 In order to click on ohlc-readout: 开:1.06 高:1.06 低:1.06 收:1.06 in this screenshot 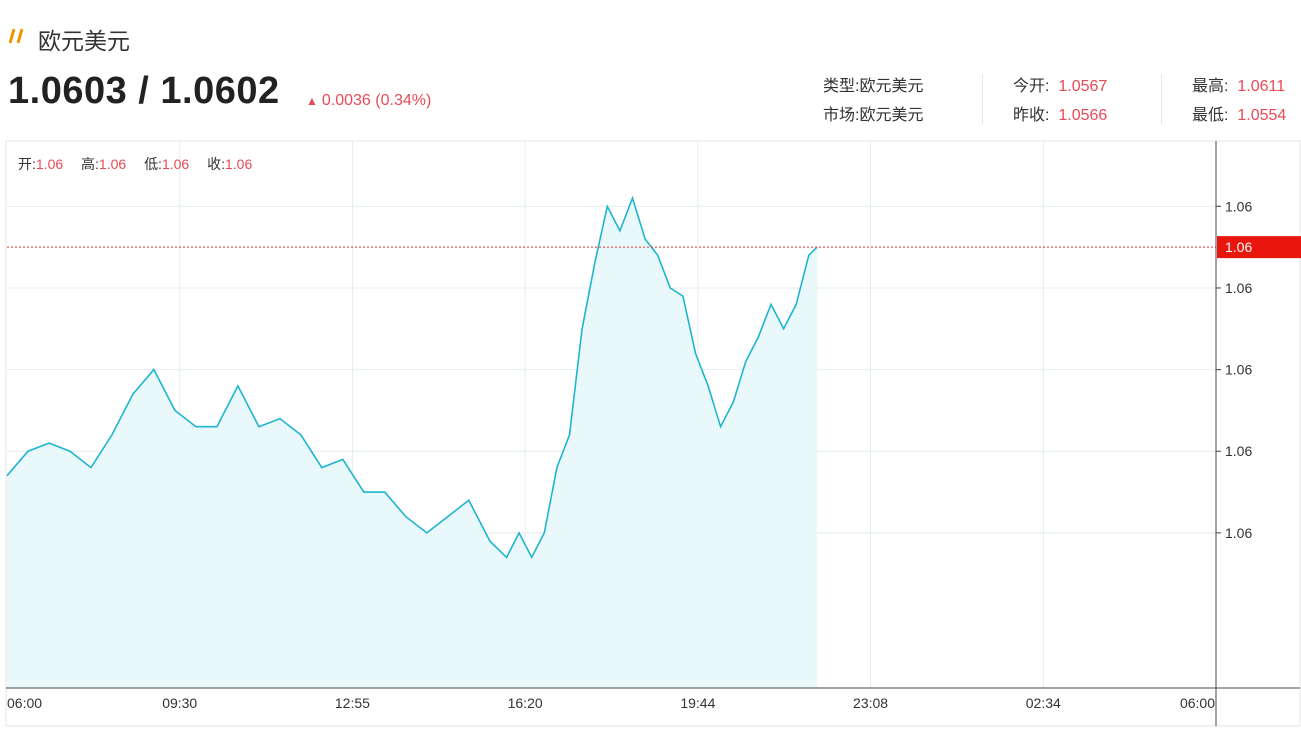, I will do `click(142, 164)`.